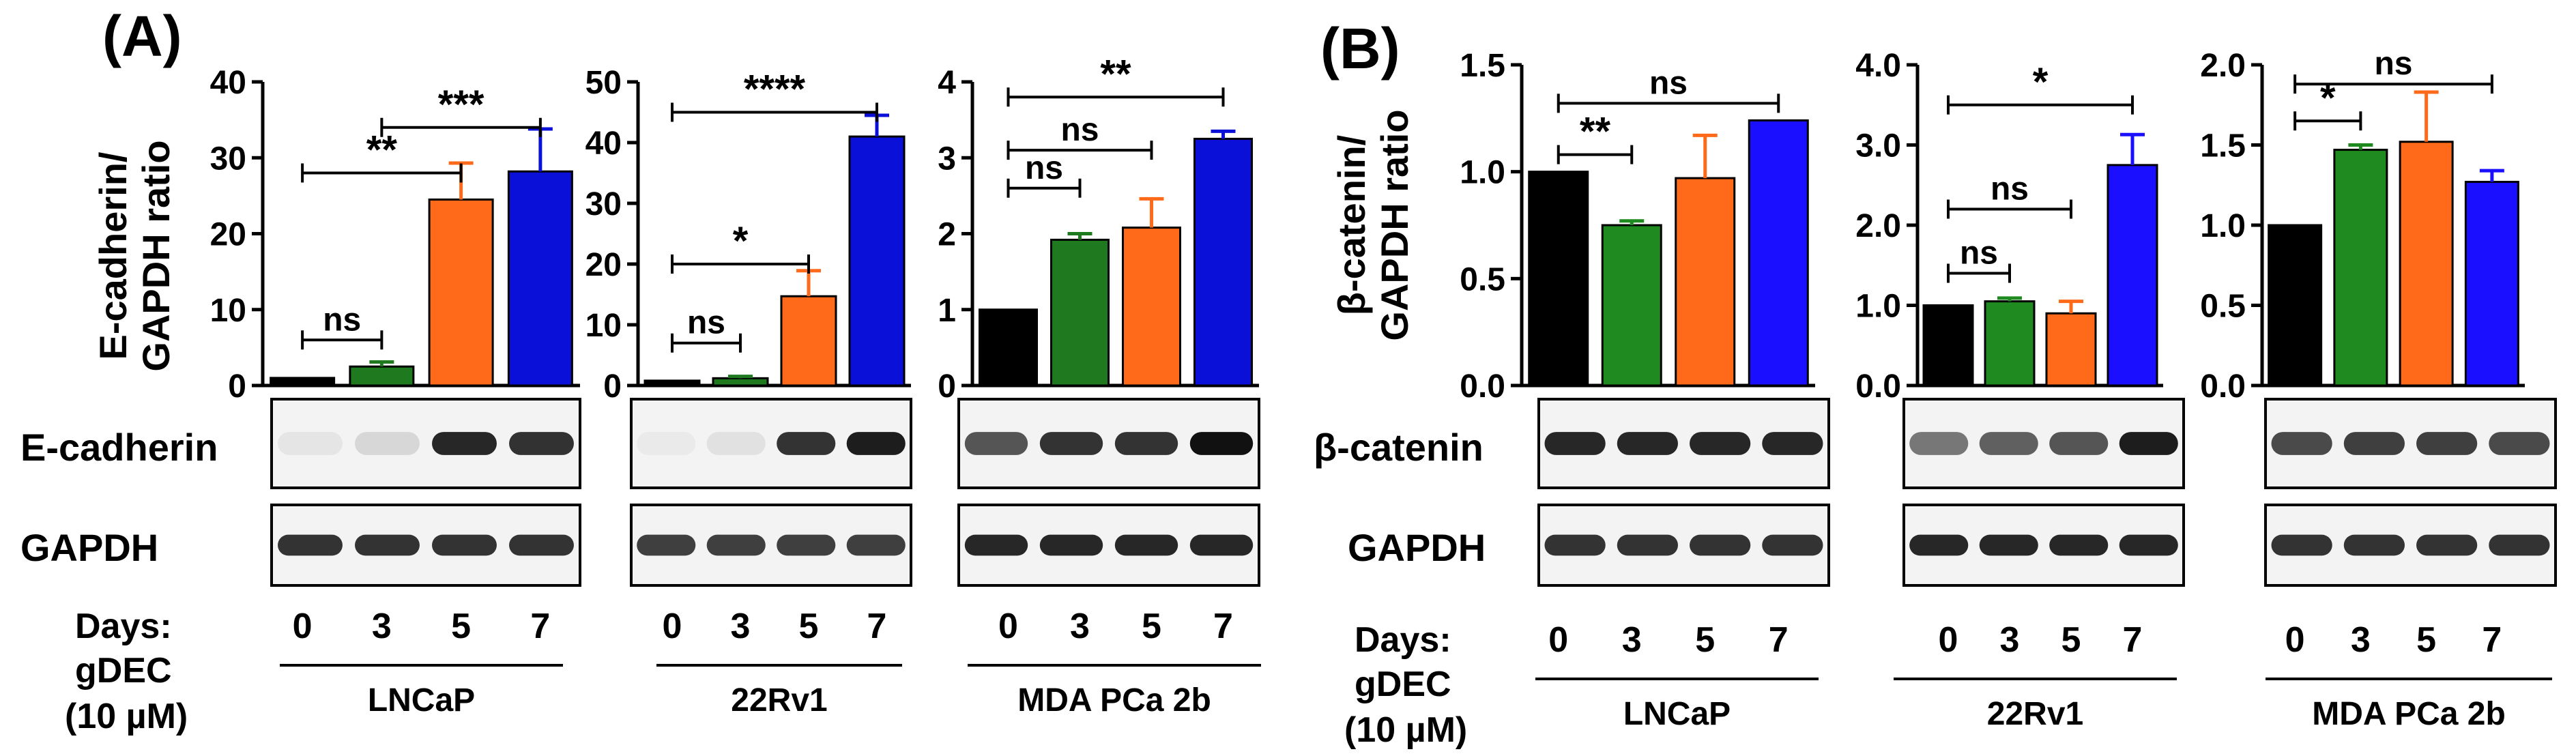 This screenshot has height=756, width=2576. Describe the element at coordinates (89, 547) in the screenshot. I see `panel-a-loading-blot-label: GAPDH` at that location.